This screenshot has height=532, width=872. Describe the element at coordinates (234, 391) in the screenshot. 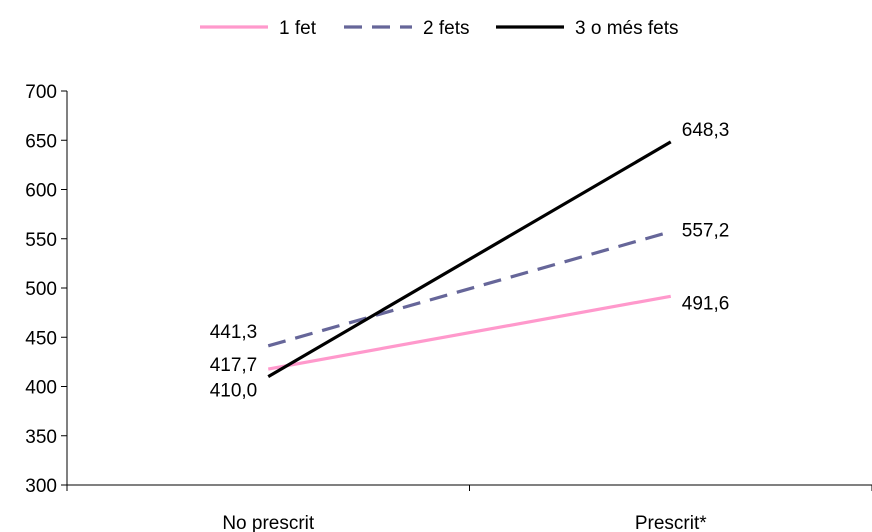

I see `data-label: 410,0` at that location.